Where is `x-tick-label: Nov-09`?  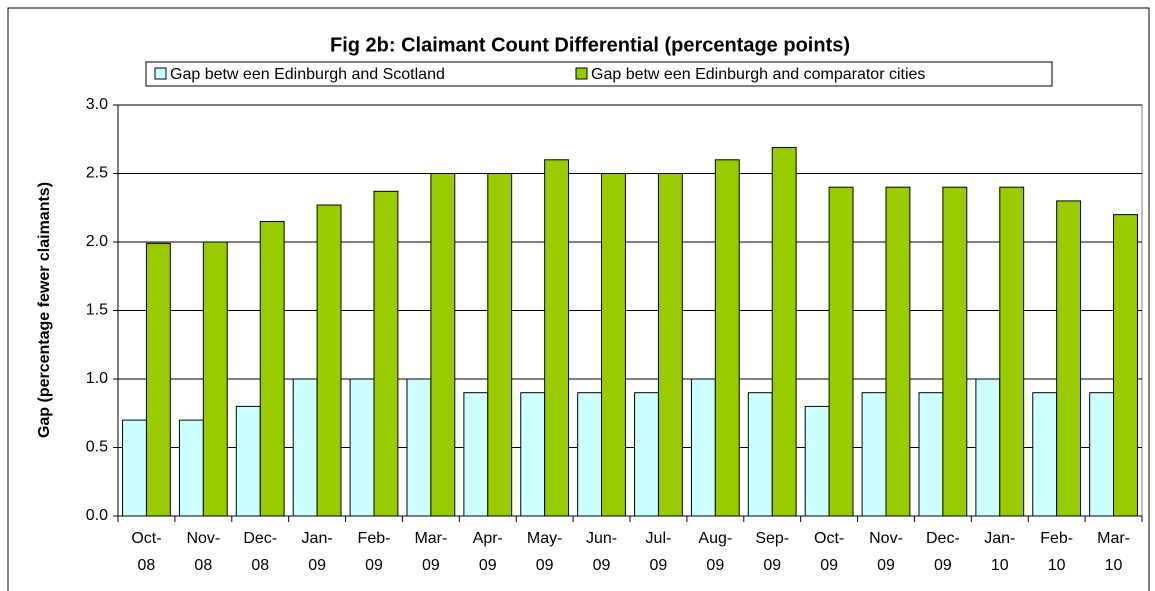 x-tick-label: Nov-09 is located at coordinates (886, 552).